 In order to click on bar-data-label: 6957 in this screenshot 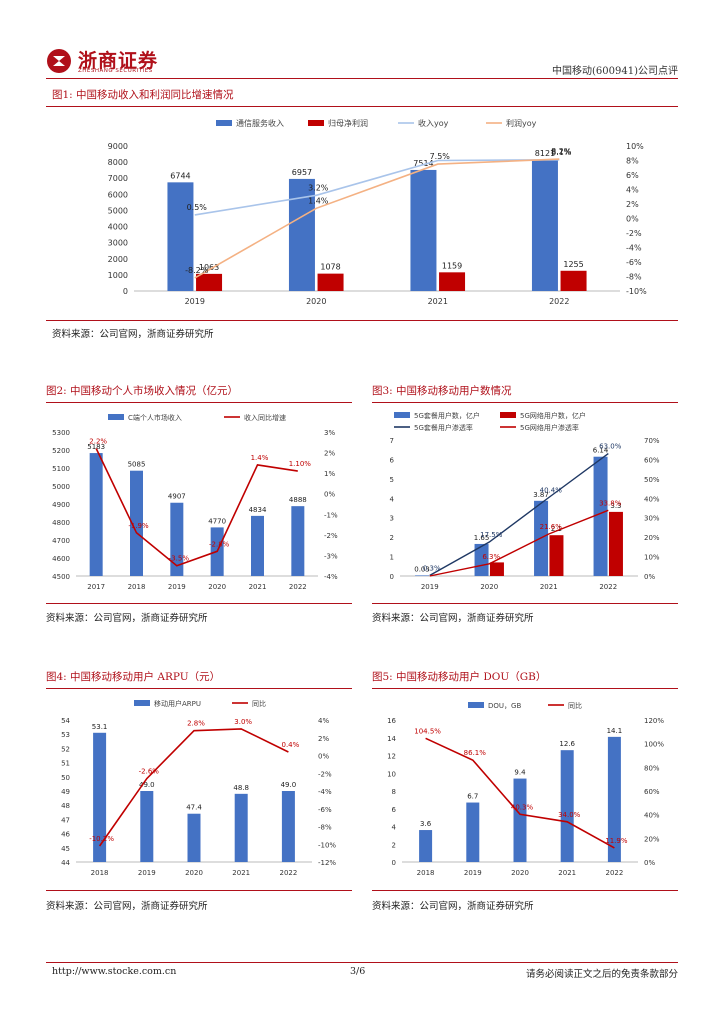, I will do `click(302, 172)`.